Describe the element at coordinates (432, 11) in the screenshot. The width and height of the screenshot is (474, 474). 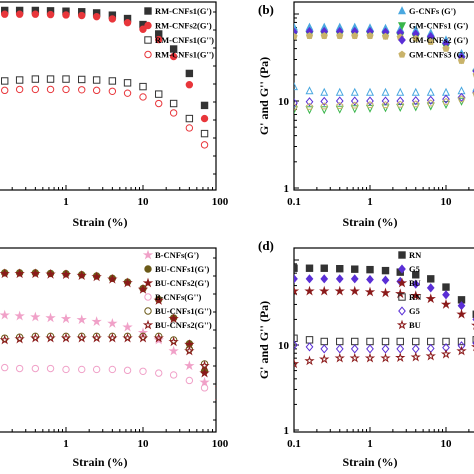
I see `legend-label: G-CNFs (G')` at that location.